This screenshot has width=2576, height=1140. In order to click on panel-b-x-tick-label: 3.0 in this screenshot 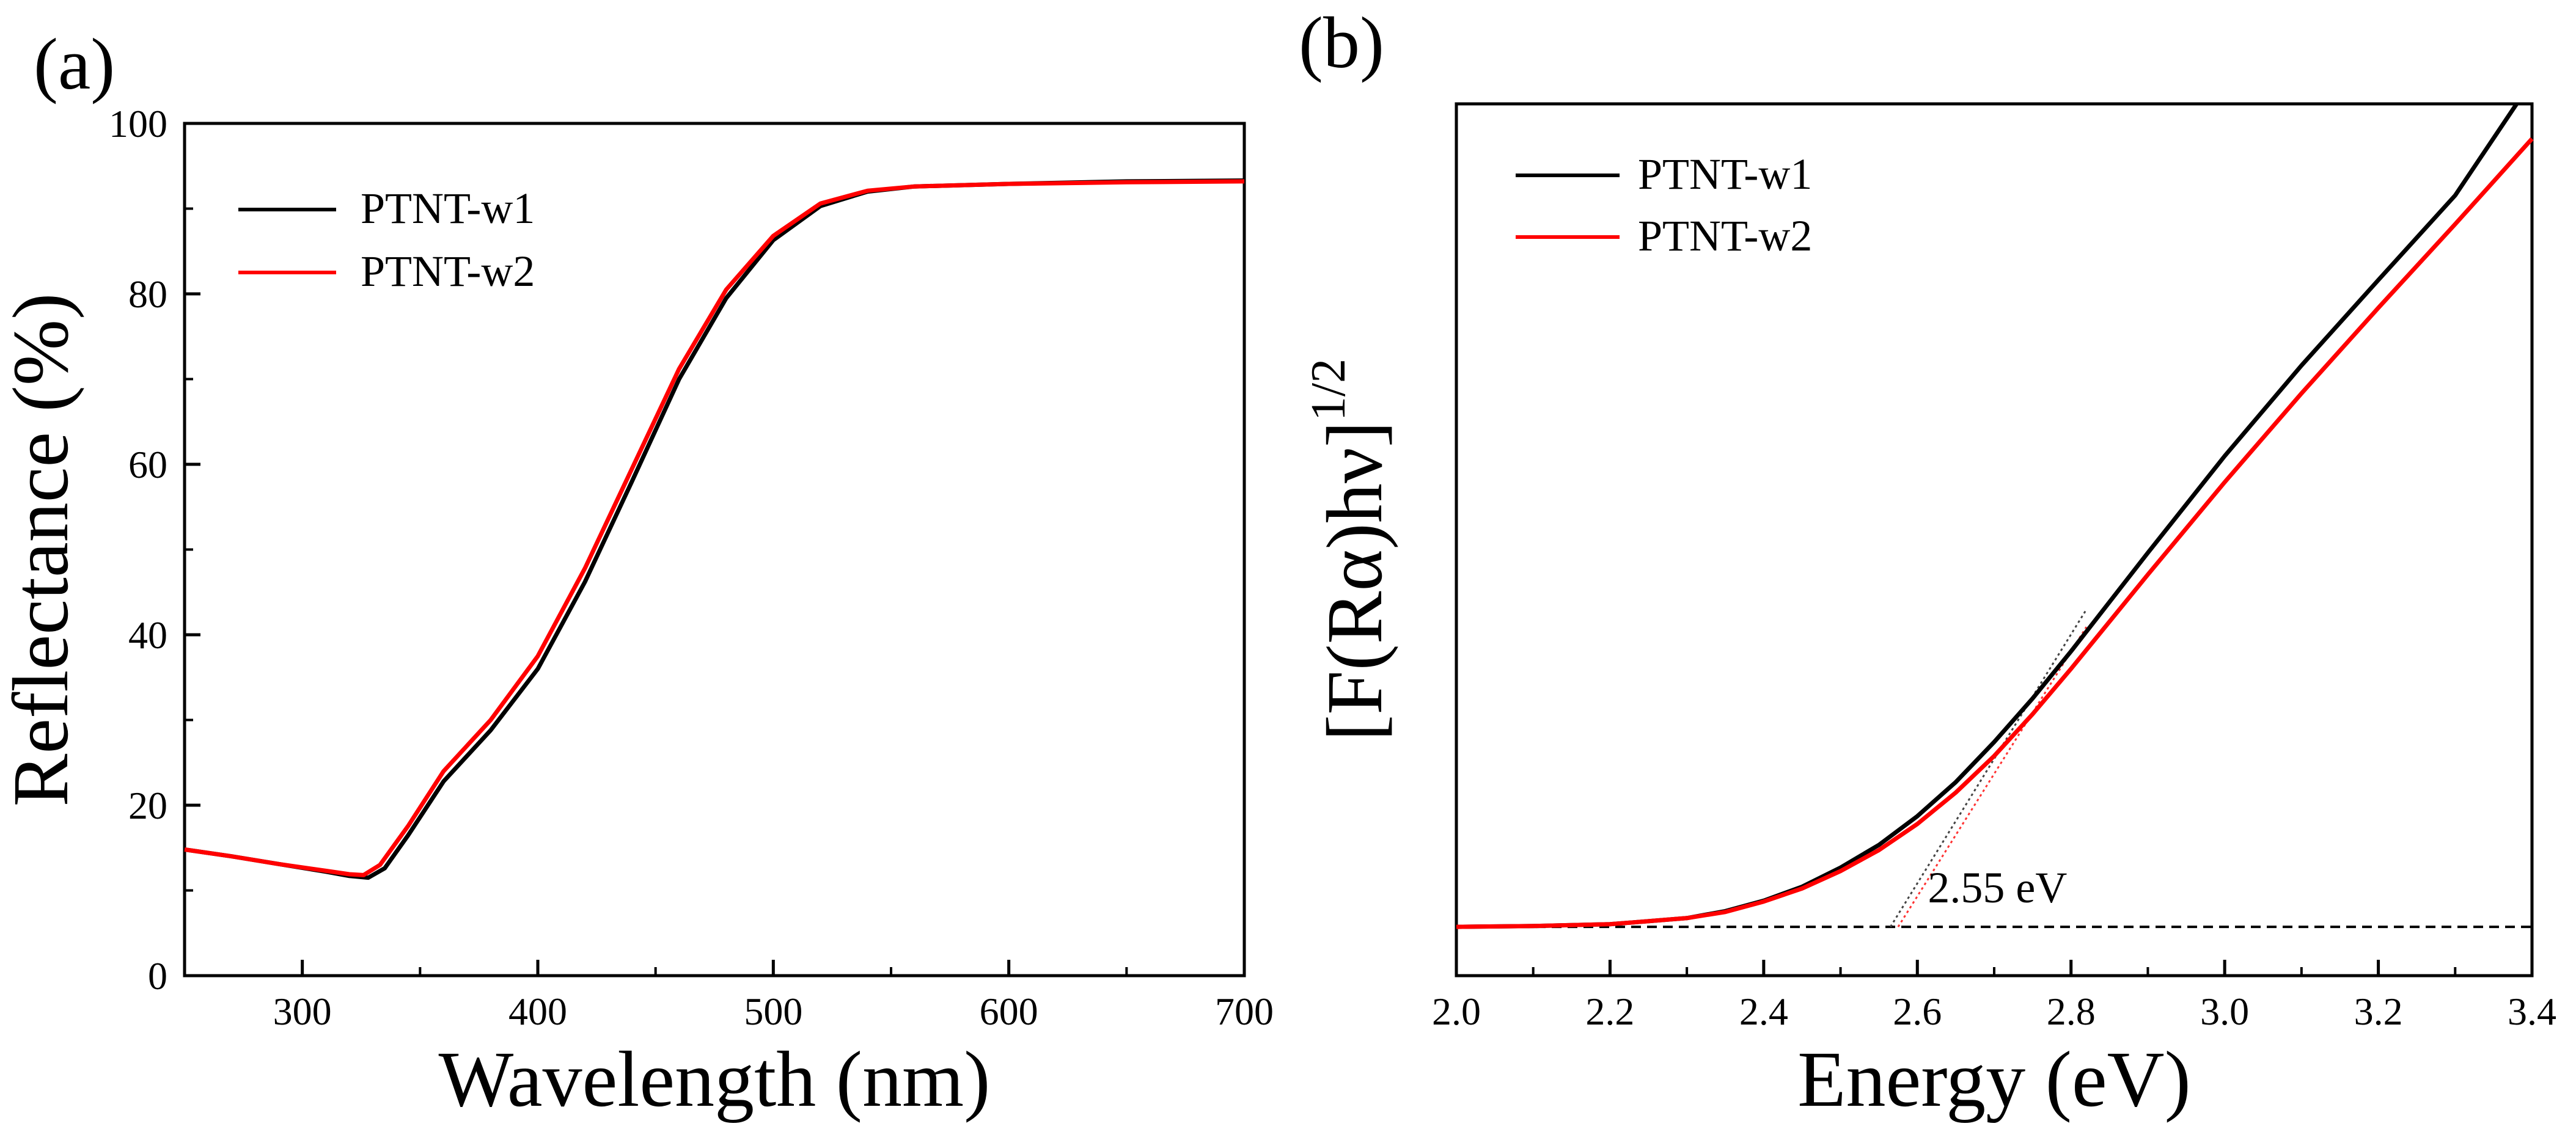, I will do `click(2224, 1012)`.